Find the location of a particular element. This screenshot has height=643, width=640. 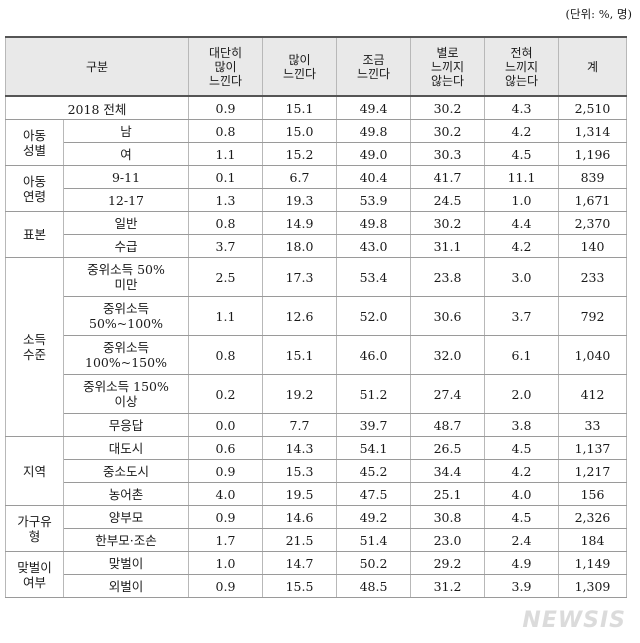

row-label: 중위소득 50% 미만 is located at coordinates (126, 277).